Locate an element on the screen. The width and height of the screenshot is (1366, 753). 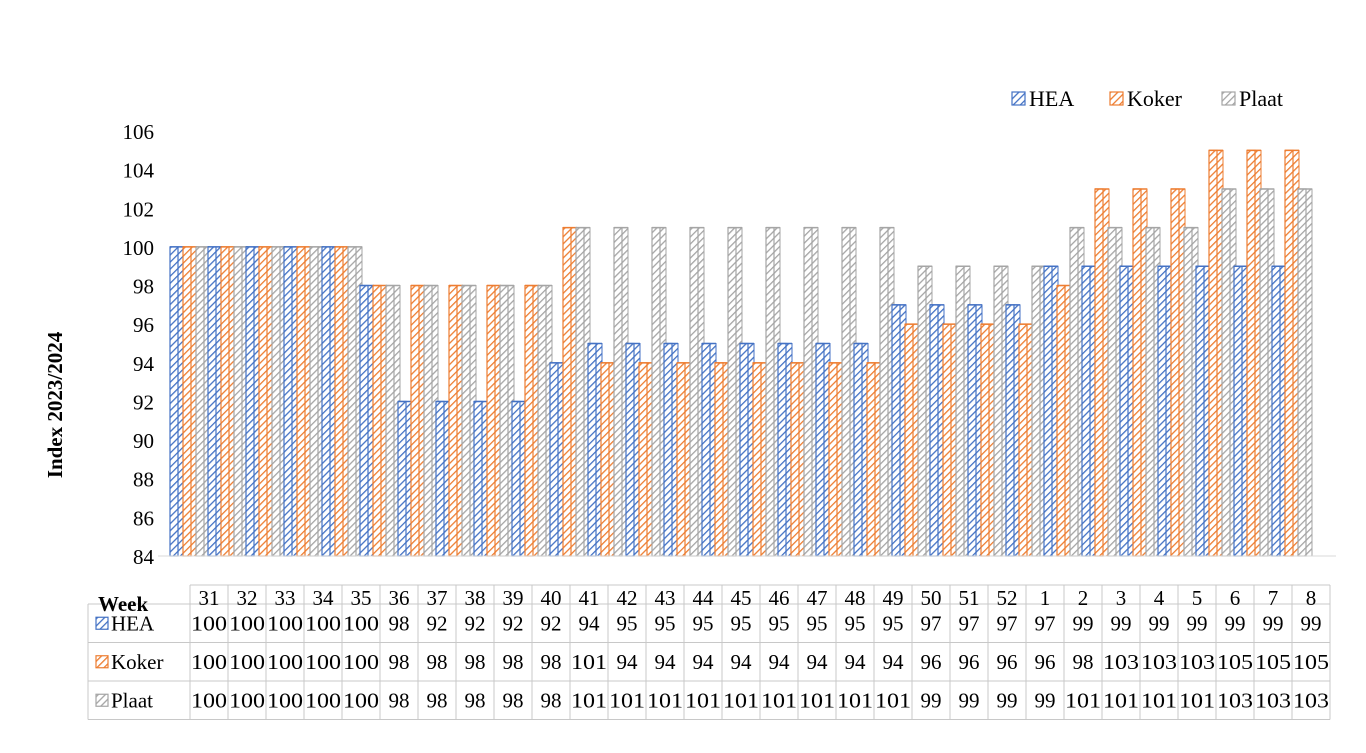
x-tick-label: 49 is located at coordinates (893, 598).